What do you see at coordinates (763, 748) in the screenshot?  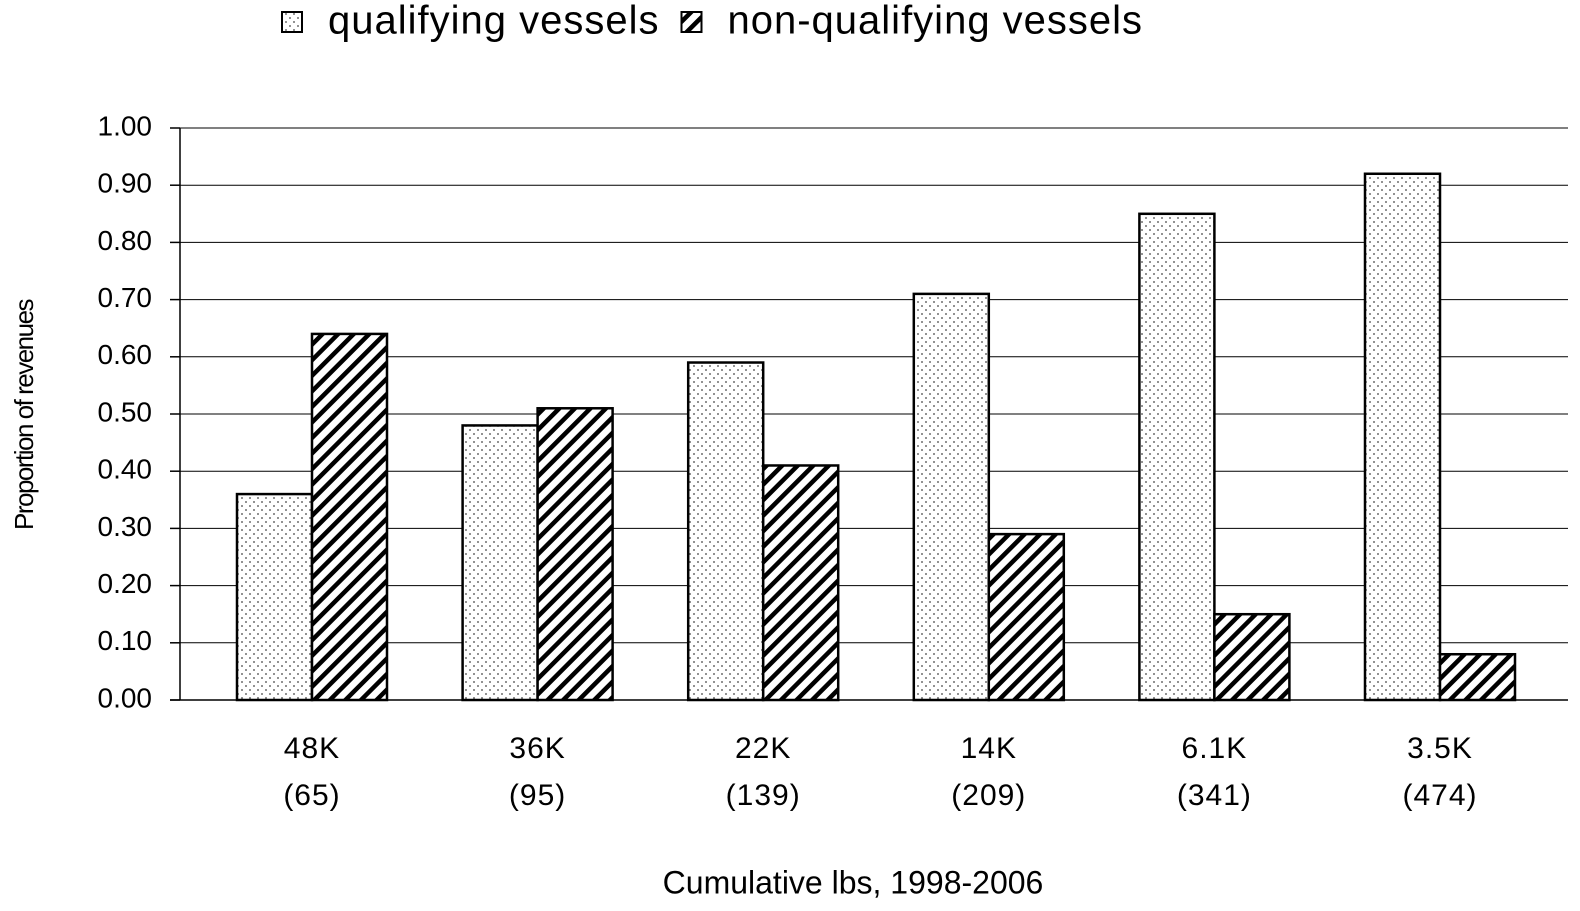 I see `x-tick-label: 22K` at bounding box center [763, 748].